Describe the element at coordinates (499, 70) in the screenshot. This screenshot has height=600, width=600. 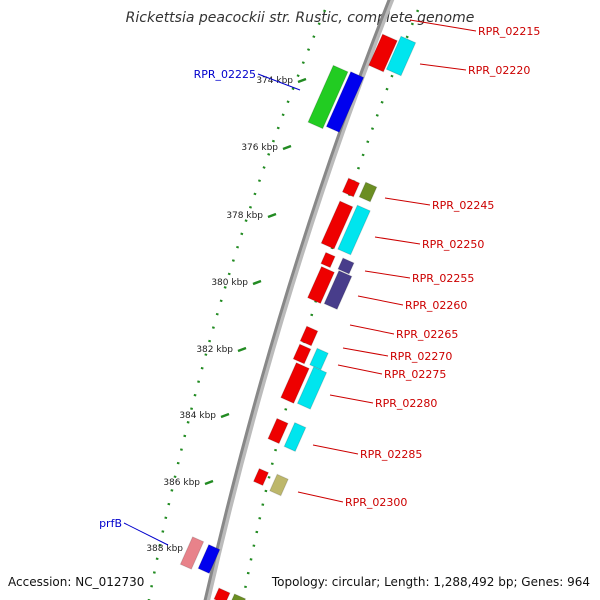
I see `gene-label: RPR_02220` at that location.